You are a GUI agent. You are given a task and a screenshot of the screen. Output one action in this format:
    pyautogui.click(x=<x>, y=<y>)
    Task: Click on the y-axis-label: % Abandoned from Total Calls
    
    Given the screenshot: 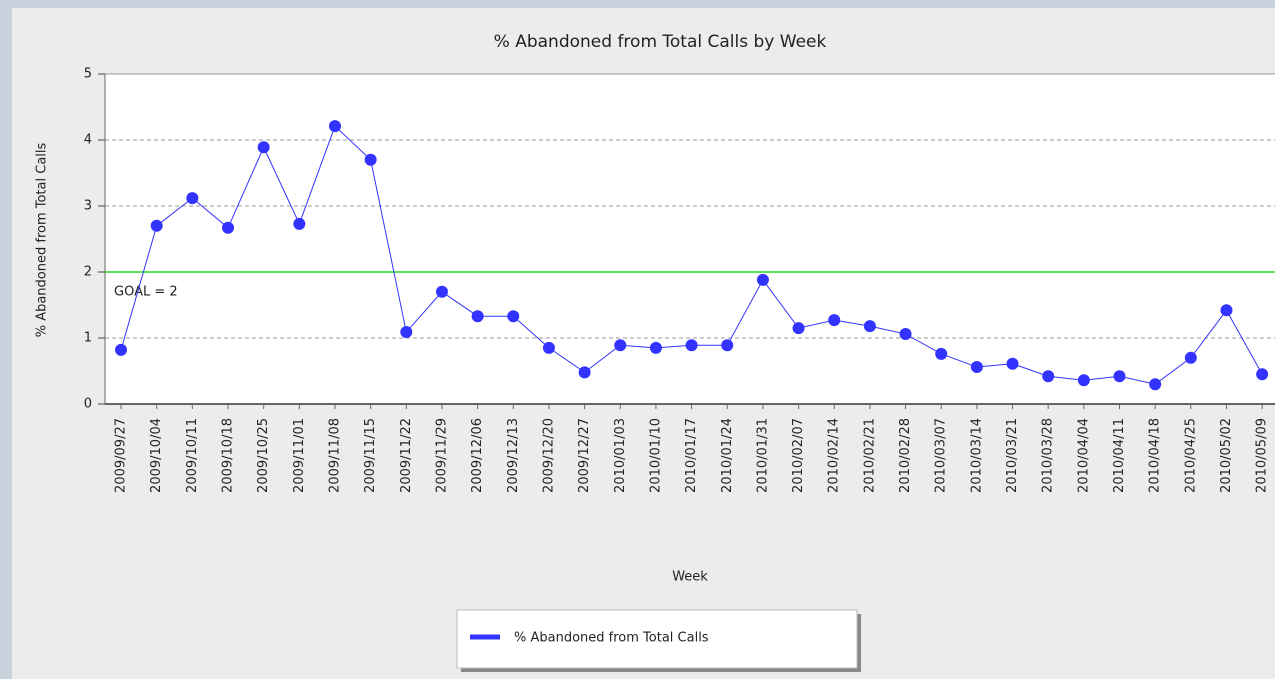 What is the action you would take?
    pyautogui.click(x=42, y=239)
    